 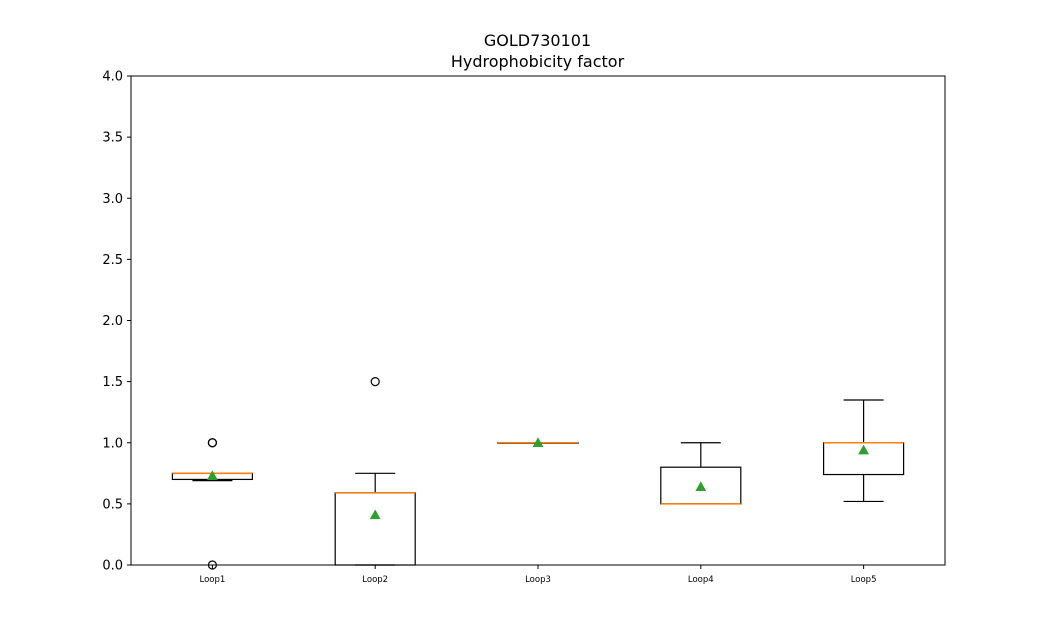 What do you see at coordinates (375, 529) in the screenshot?
I see `box` at bounding box center [375, 529].